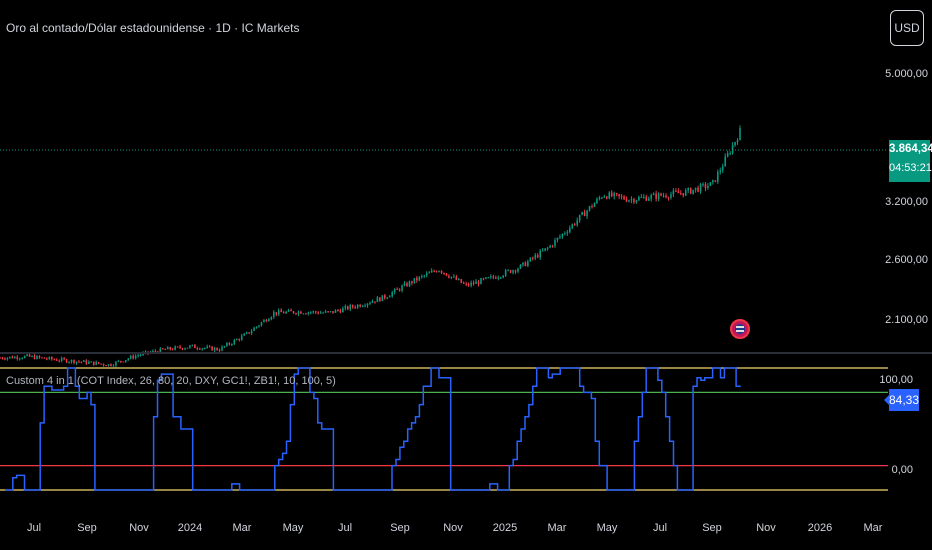 The width and height of the screenshot is (932, 550). Describe the element at coordinates (906, 74) in the screenshot. I see `price-tick-label: 5.000,00` at that location.